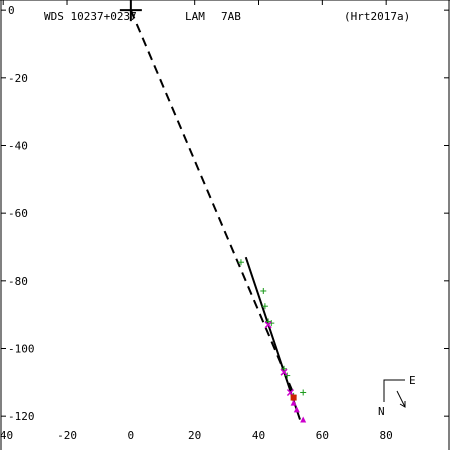 The image size is (450, 450). What do you see at coordinates (18, 213) in the screenshot?
I see `y-tick-label: -60` at bounding box center [18, 213].